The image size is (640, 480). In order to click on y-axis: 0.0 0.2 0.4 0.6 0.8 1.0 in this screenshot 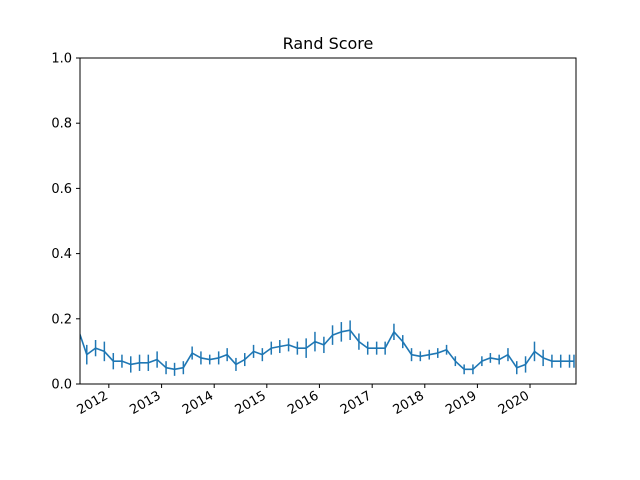, I will do `click(65, 222)`.